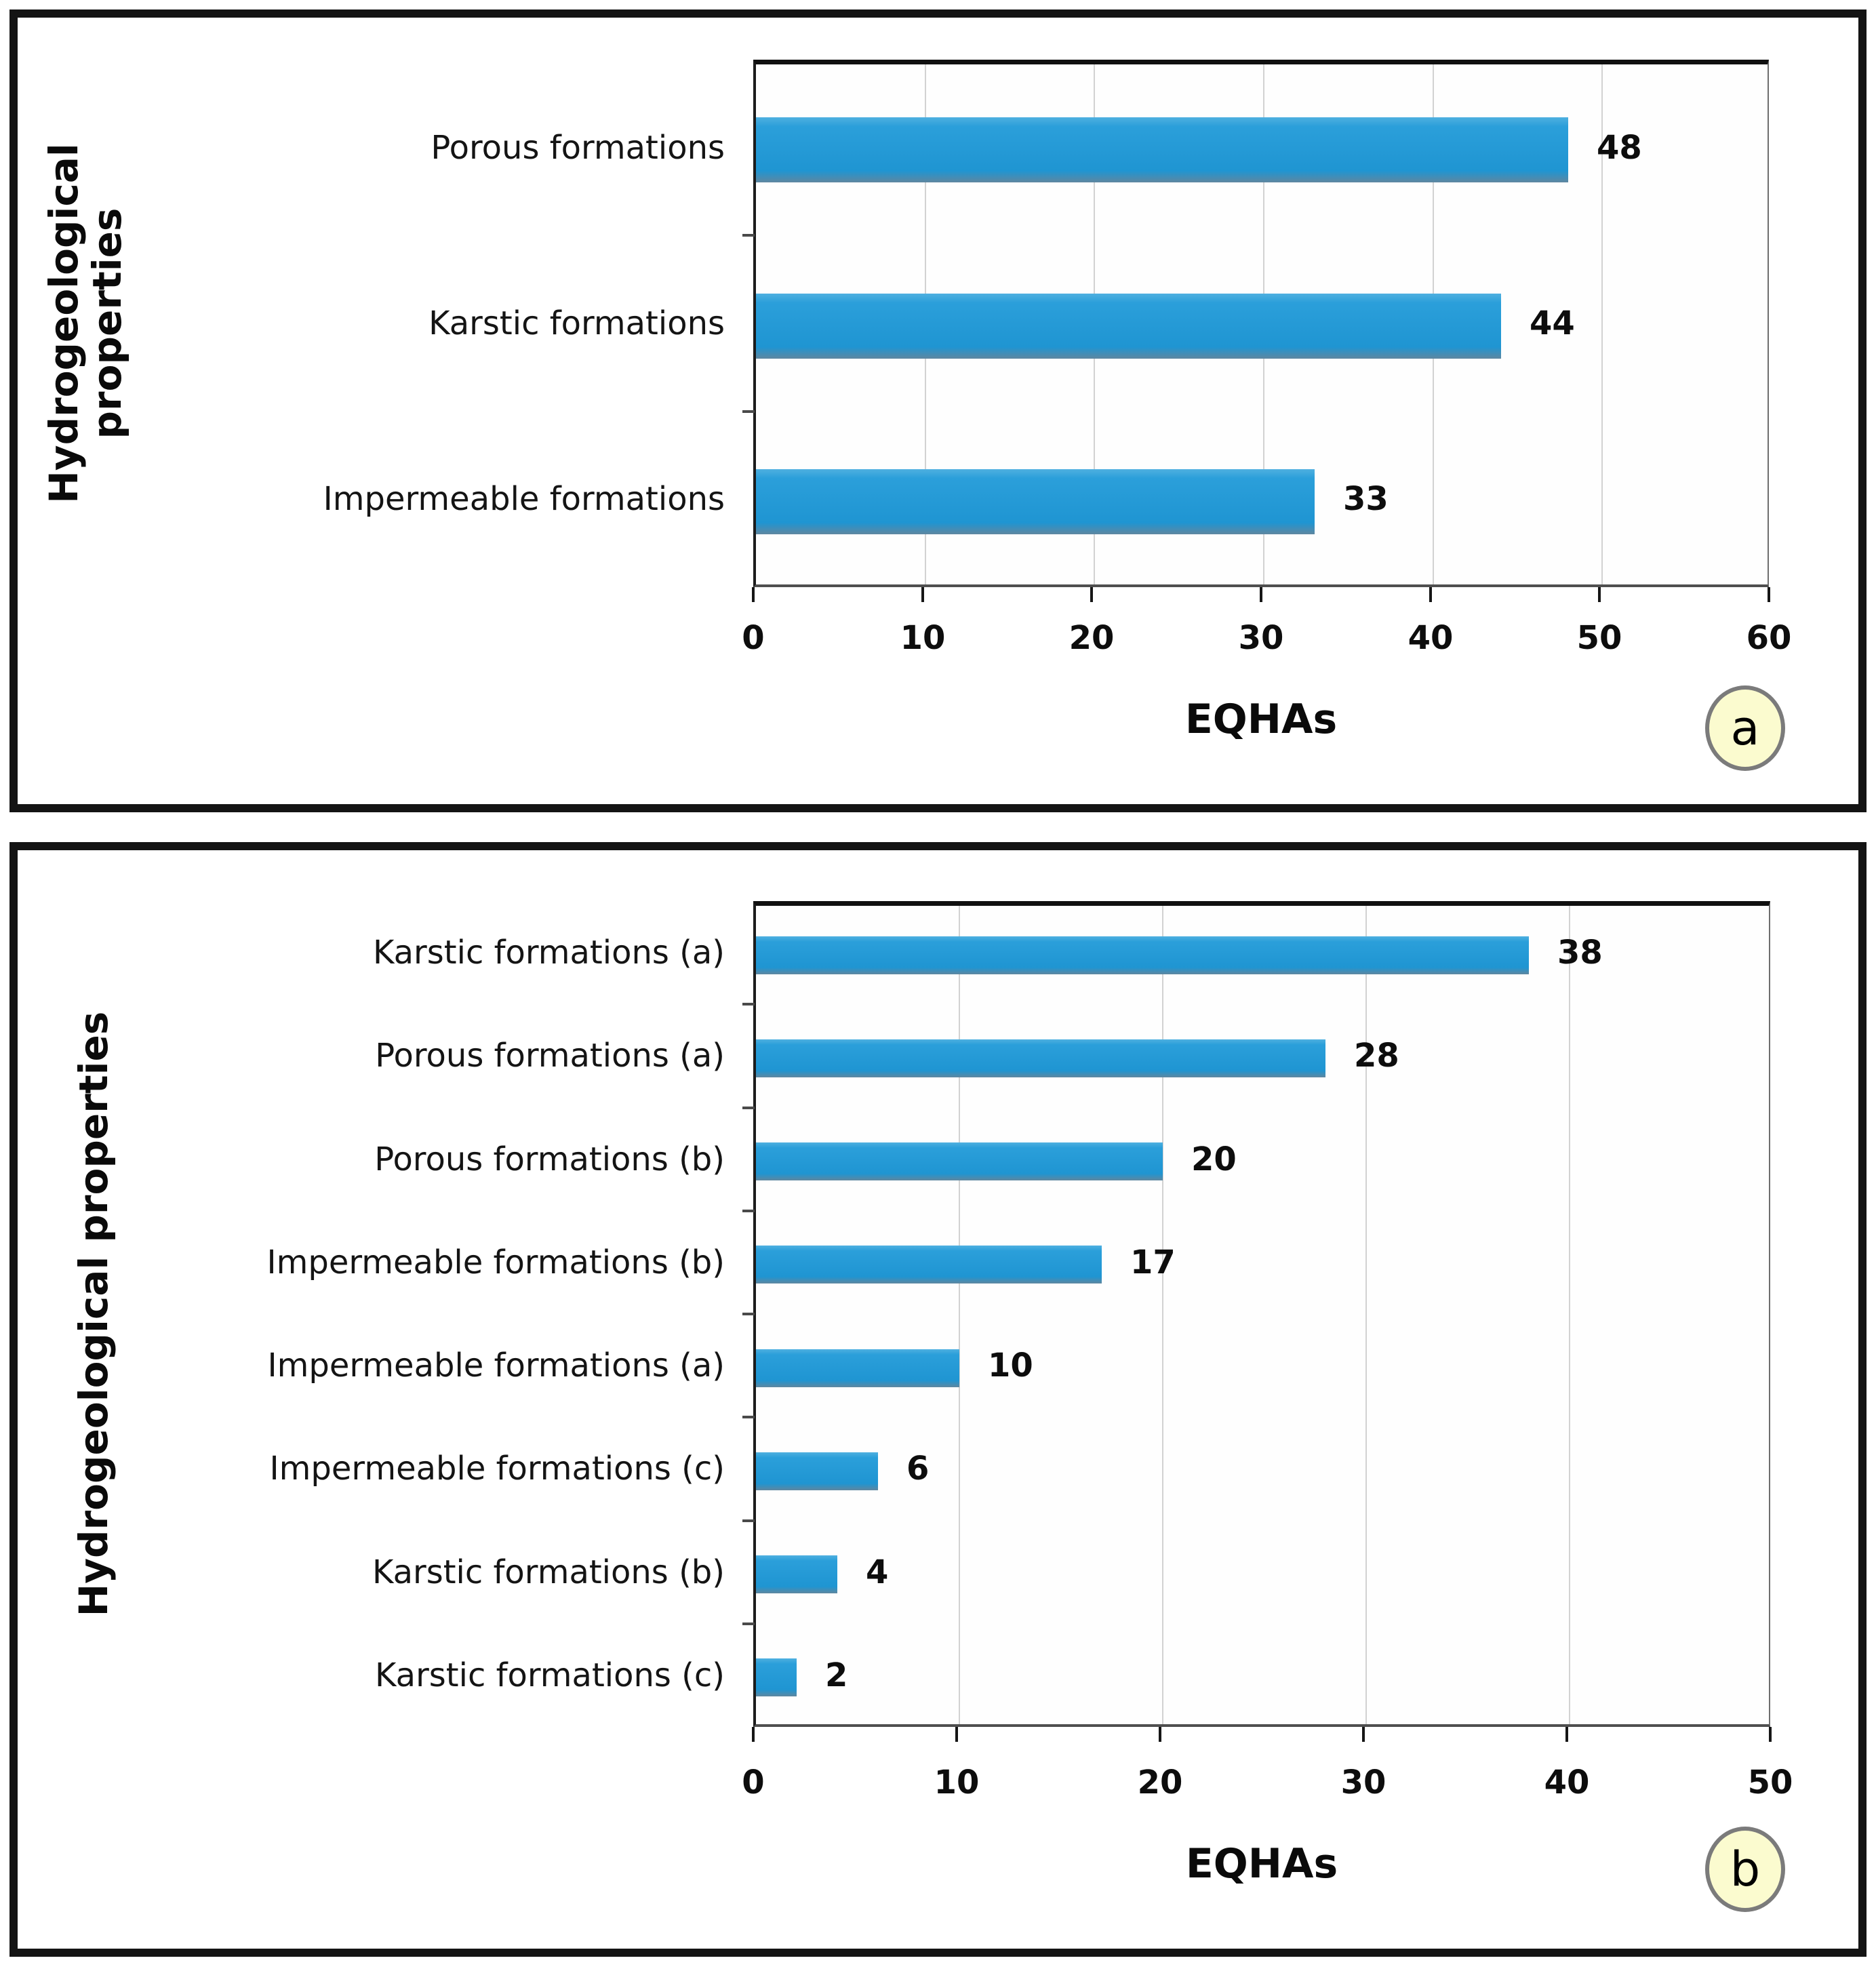 The width and height of the screenshot is (1876, 1971). I want to click on panel-label-badge: a, so click(1745, 728).